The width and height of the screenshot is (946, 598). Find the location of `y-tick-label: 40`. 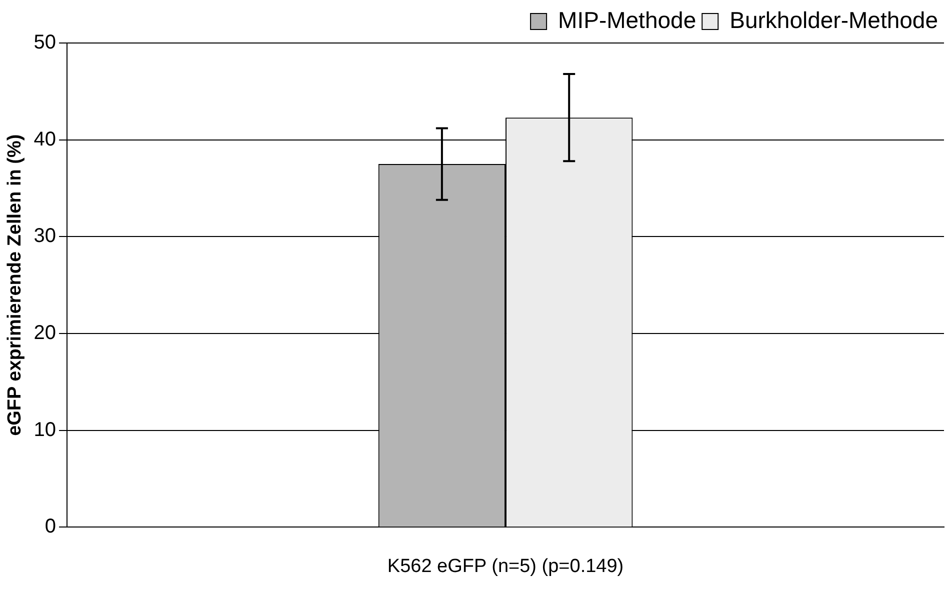

y-tick-label: 40 is located at coordinates (45, 139).